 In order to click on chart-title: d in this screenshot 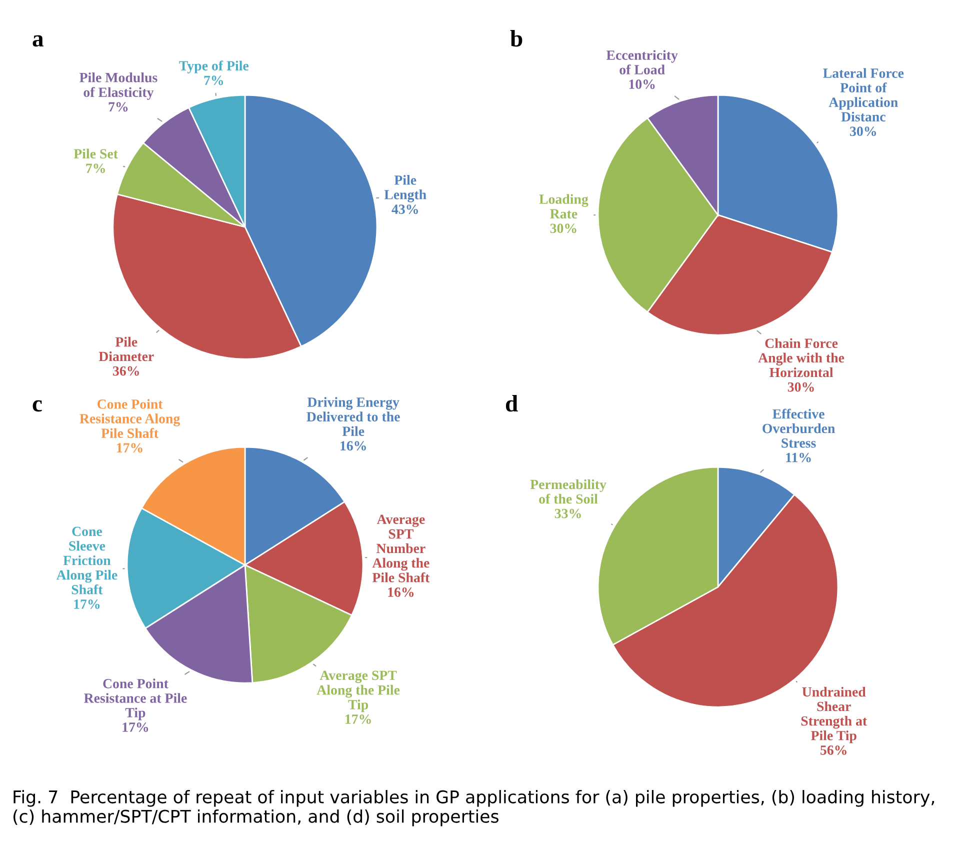, I will do `click(512, 403)`.